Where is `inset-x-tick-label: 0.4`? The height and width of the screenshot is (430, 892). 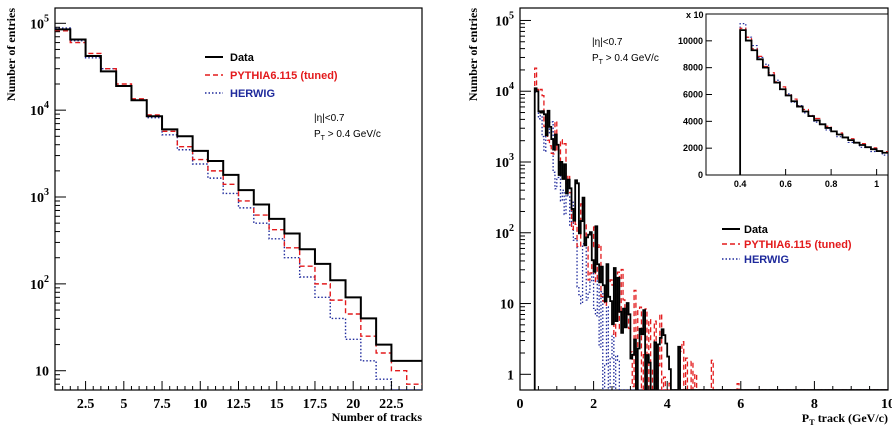 inset-x-tick-label: 0.4 is located at coordinates (740, 184).